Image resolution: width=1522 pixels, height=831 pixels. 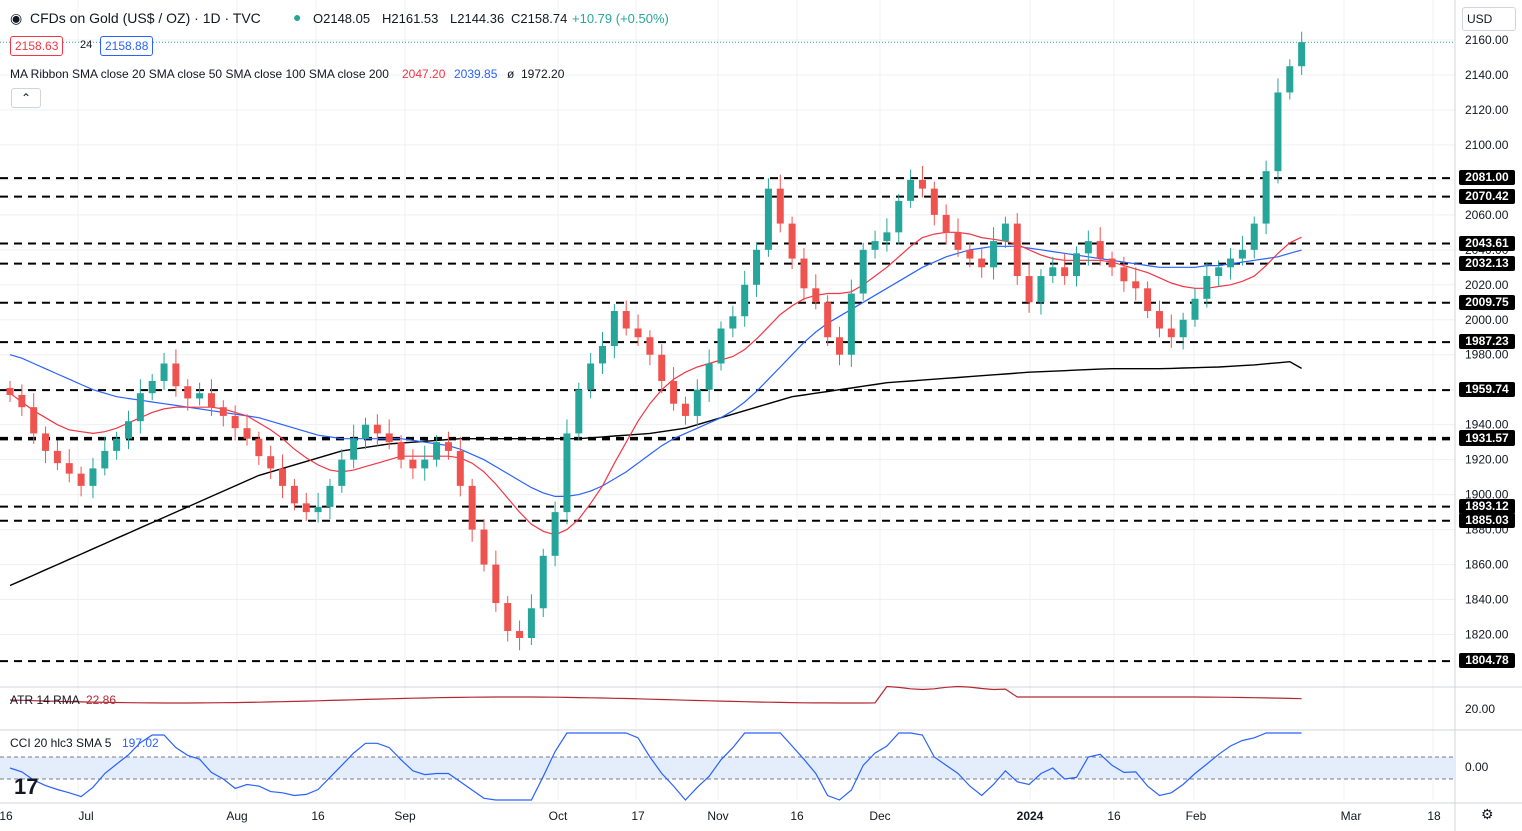 What do you see at coordinates (145, 18) in the screenshot?
I see `symbol-title: CFDs on Gold (US$ / OZ) · 1D · TVC` at bounding box center [145, 18].